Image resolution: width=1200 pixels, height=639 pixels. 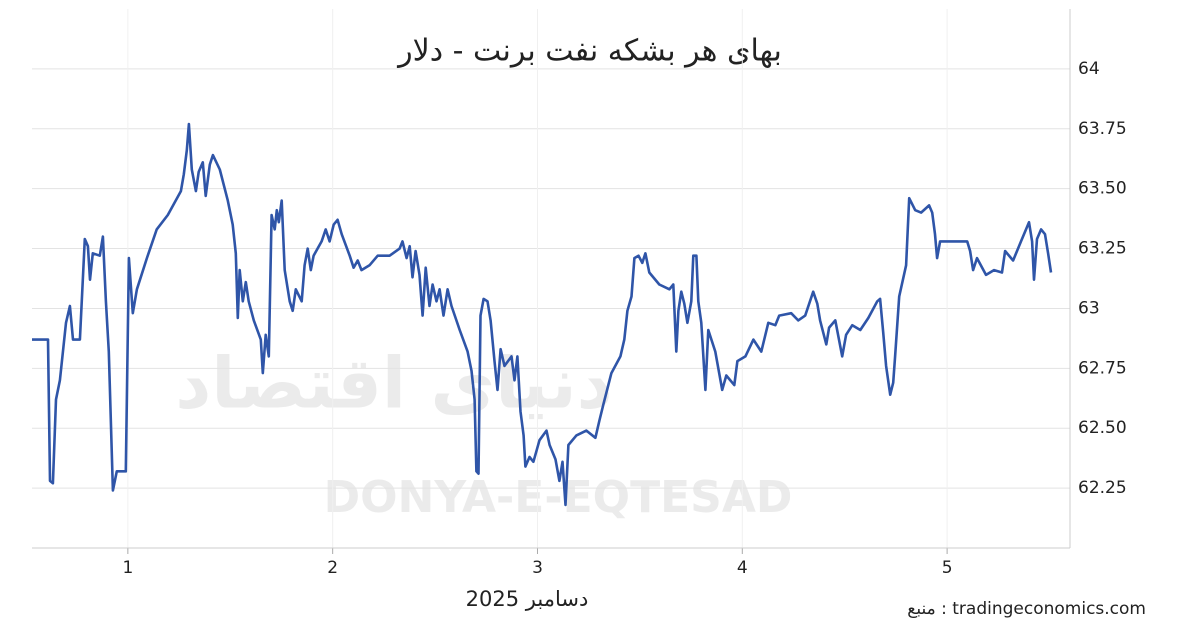 I want to click on x-tick-label: 4, so click(x=742, y=568).